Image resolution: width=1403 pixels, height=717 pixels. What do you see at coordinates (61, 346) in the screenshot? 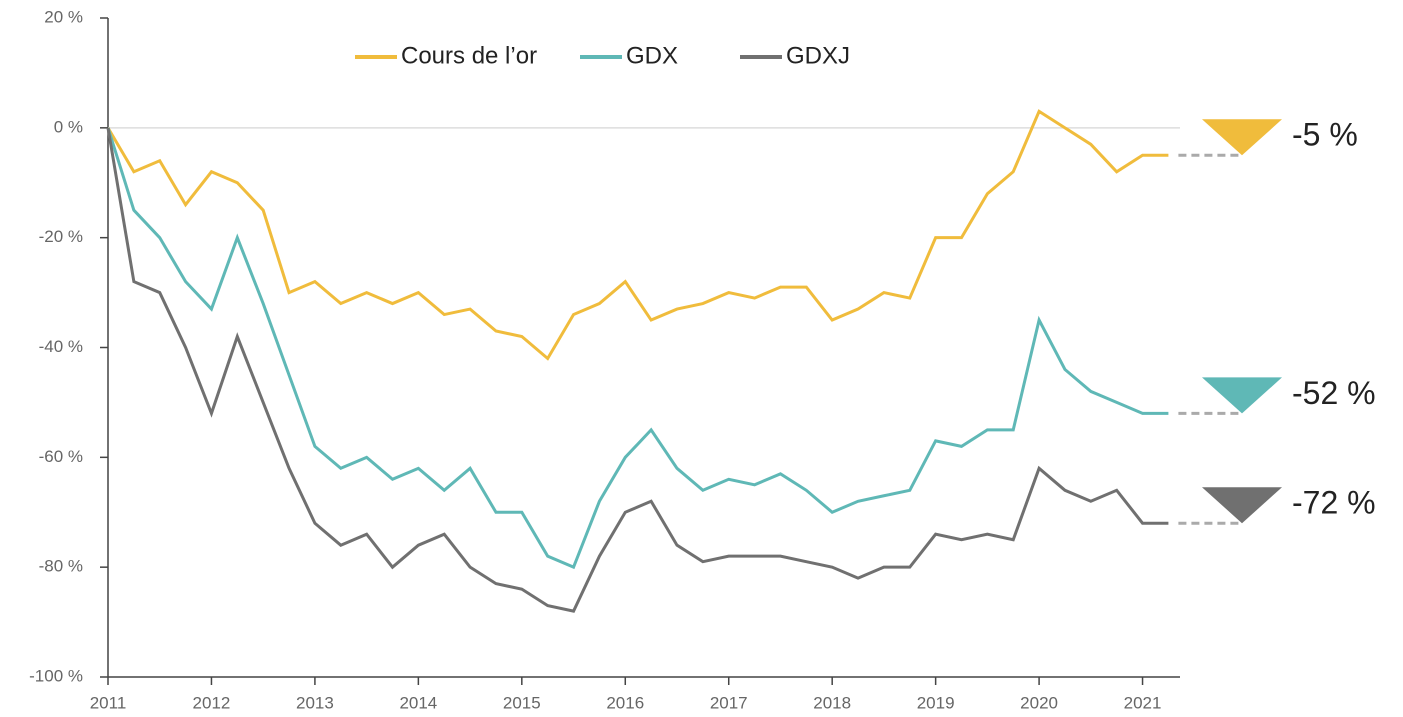
I see `y-tick-label: -40 %` at bounding box center [61, 346].